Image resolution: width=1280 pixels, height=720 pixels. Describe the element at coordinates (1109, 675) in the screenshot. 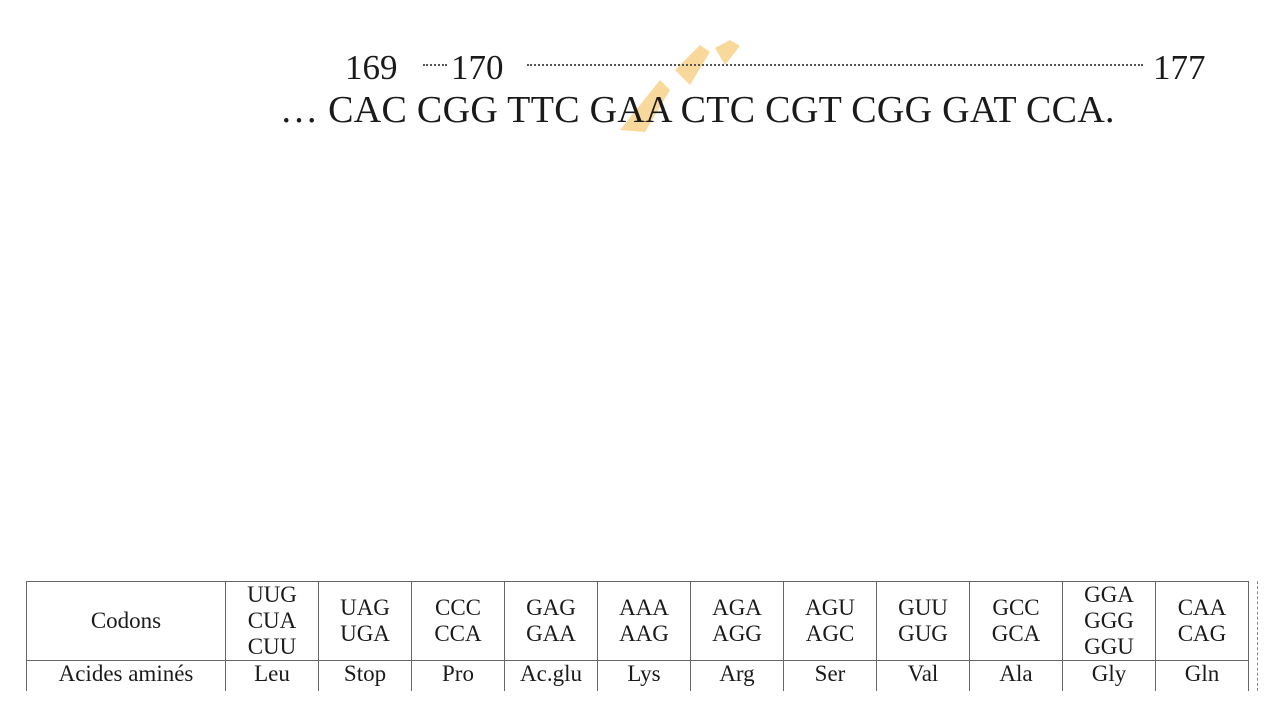

I see `amino-acid-cell: Gly` at that location.